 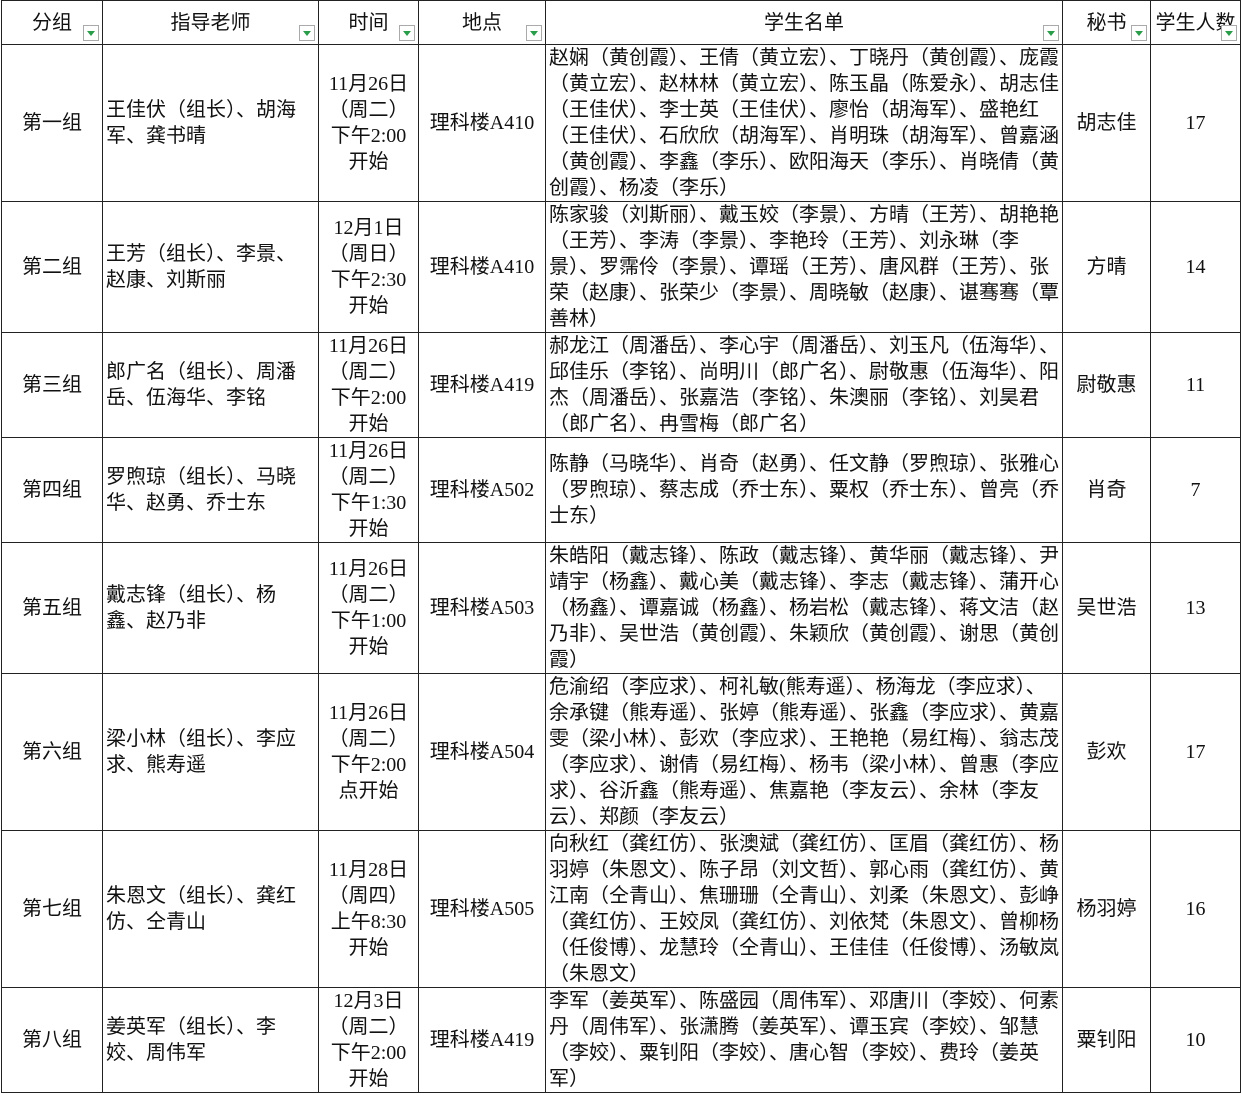 I want to click on time-cell: 12月3日 （周二） 下午2:00 开始, so click(x=368, y=1040).